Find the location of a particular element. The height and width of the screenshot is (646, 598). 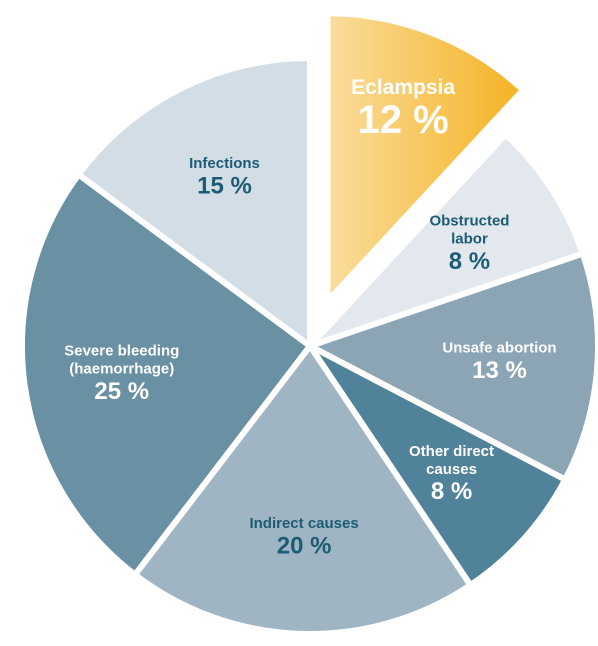

slice-label: Other direct is located at coordinates (451, 451).